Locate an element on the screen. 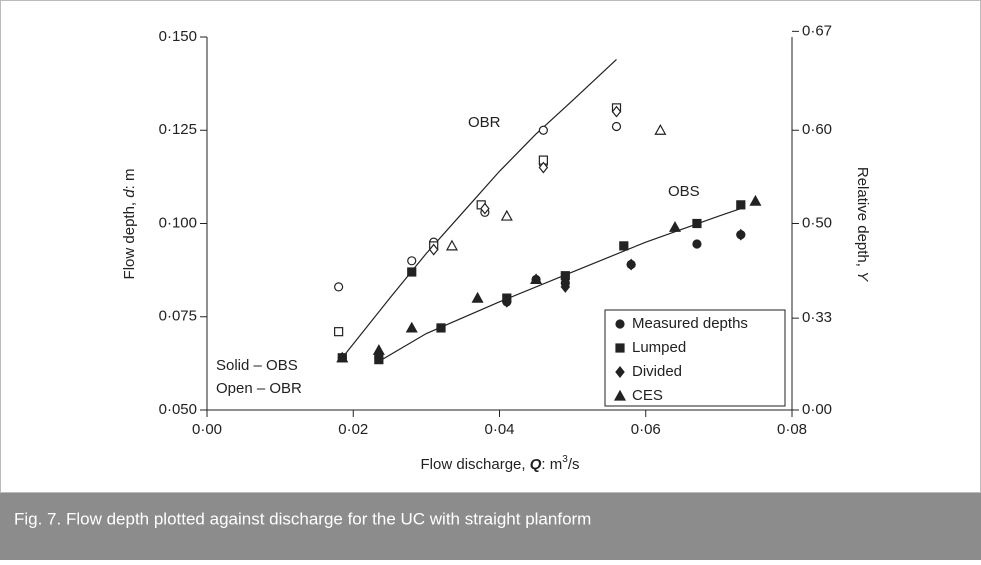  y2-tick-label: 0·00 is located at coordinates (817, 409).